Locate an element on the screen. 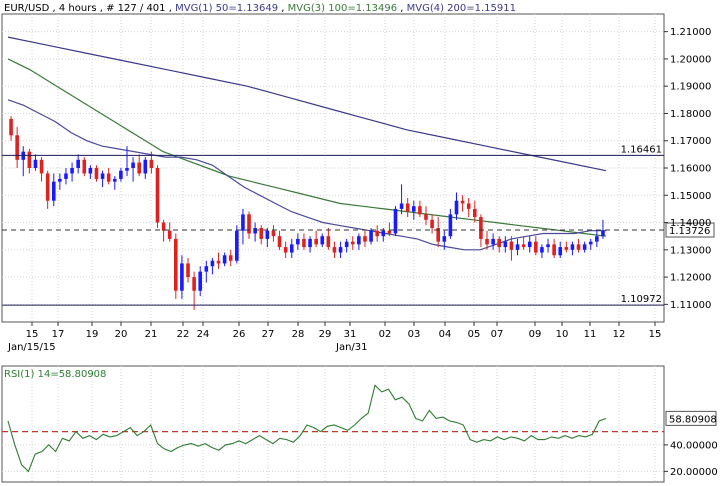  time-tick-label: 20 is located at coordinates (121, 334).